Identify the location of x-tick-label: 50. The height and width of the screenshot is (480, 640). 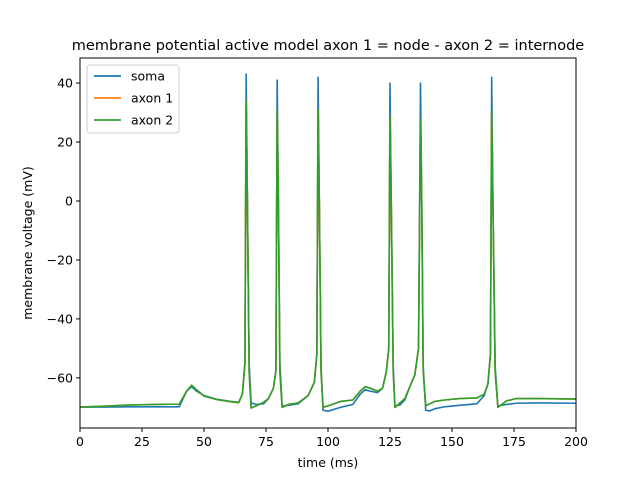
(204, 441).